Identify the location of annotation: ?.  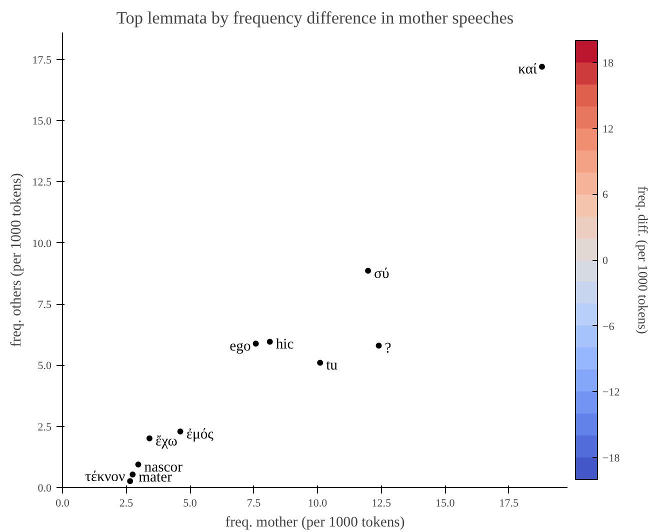
(388, 348).